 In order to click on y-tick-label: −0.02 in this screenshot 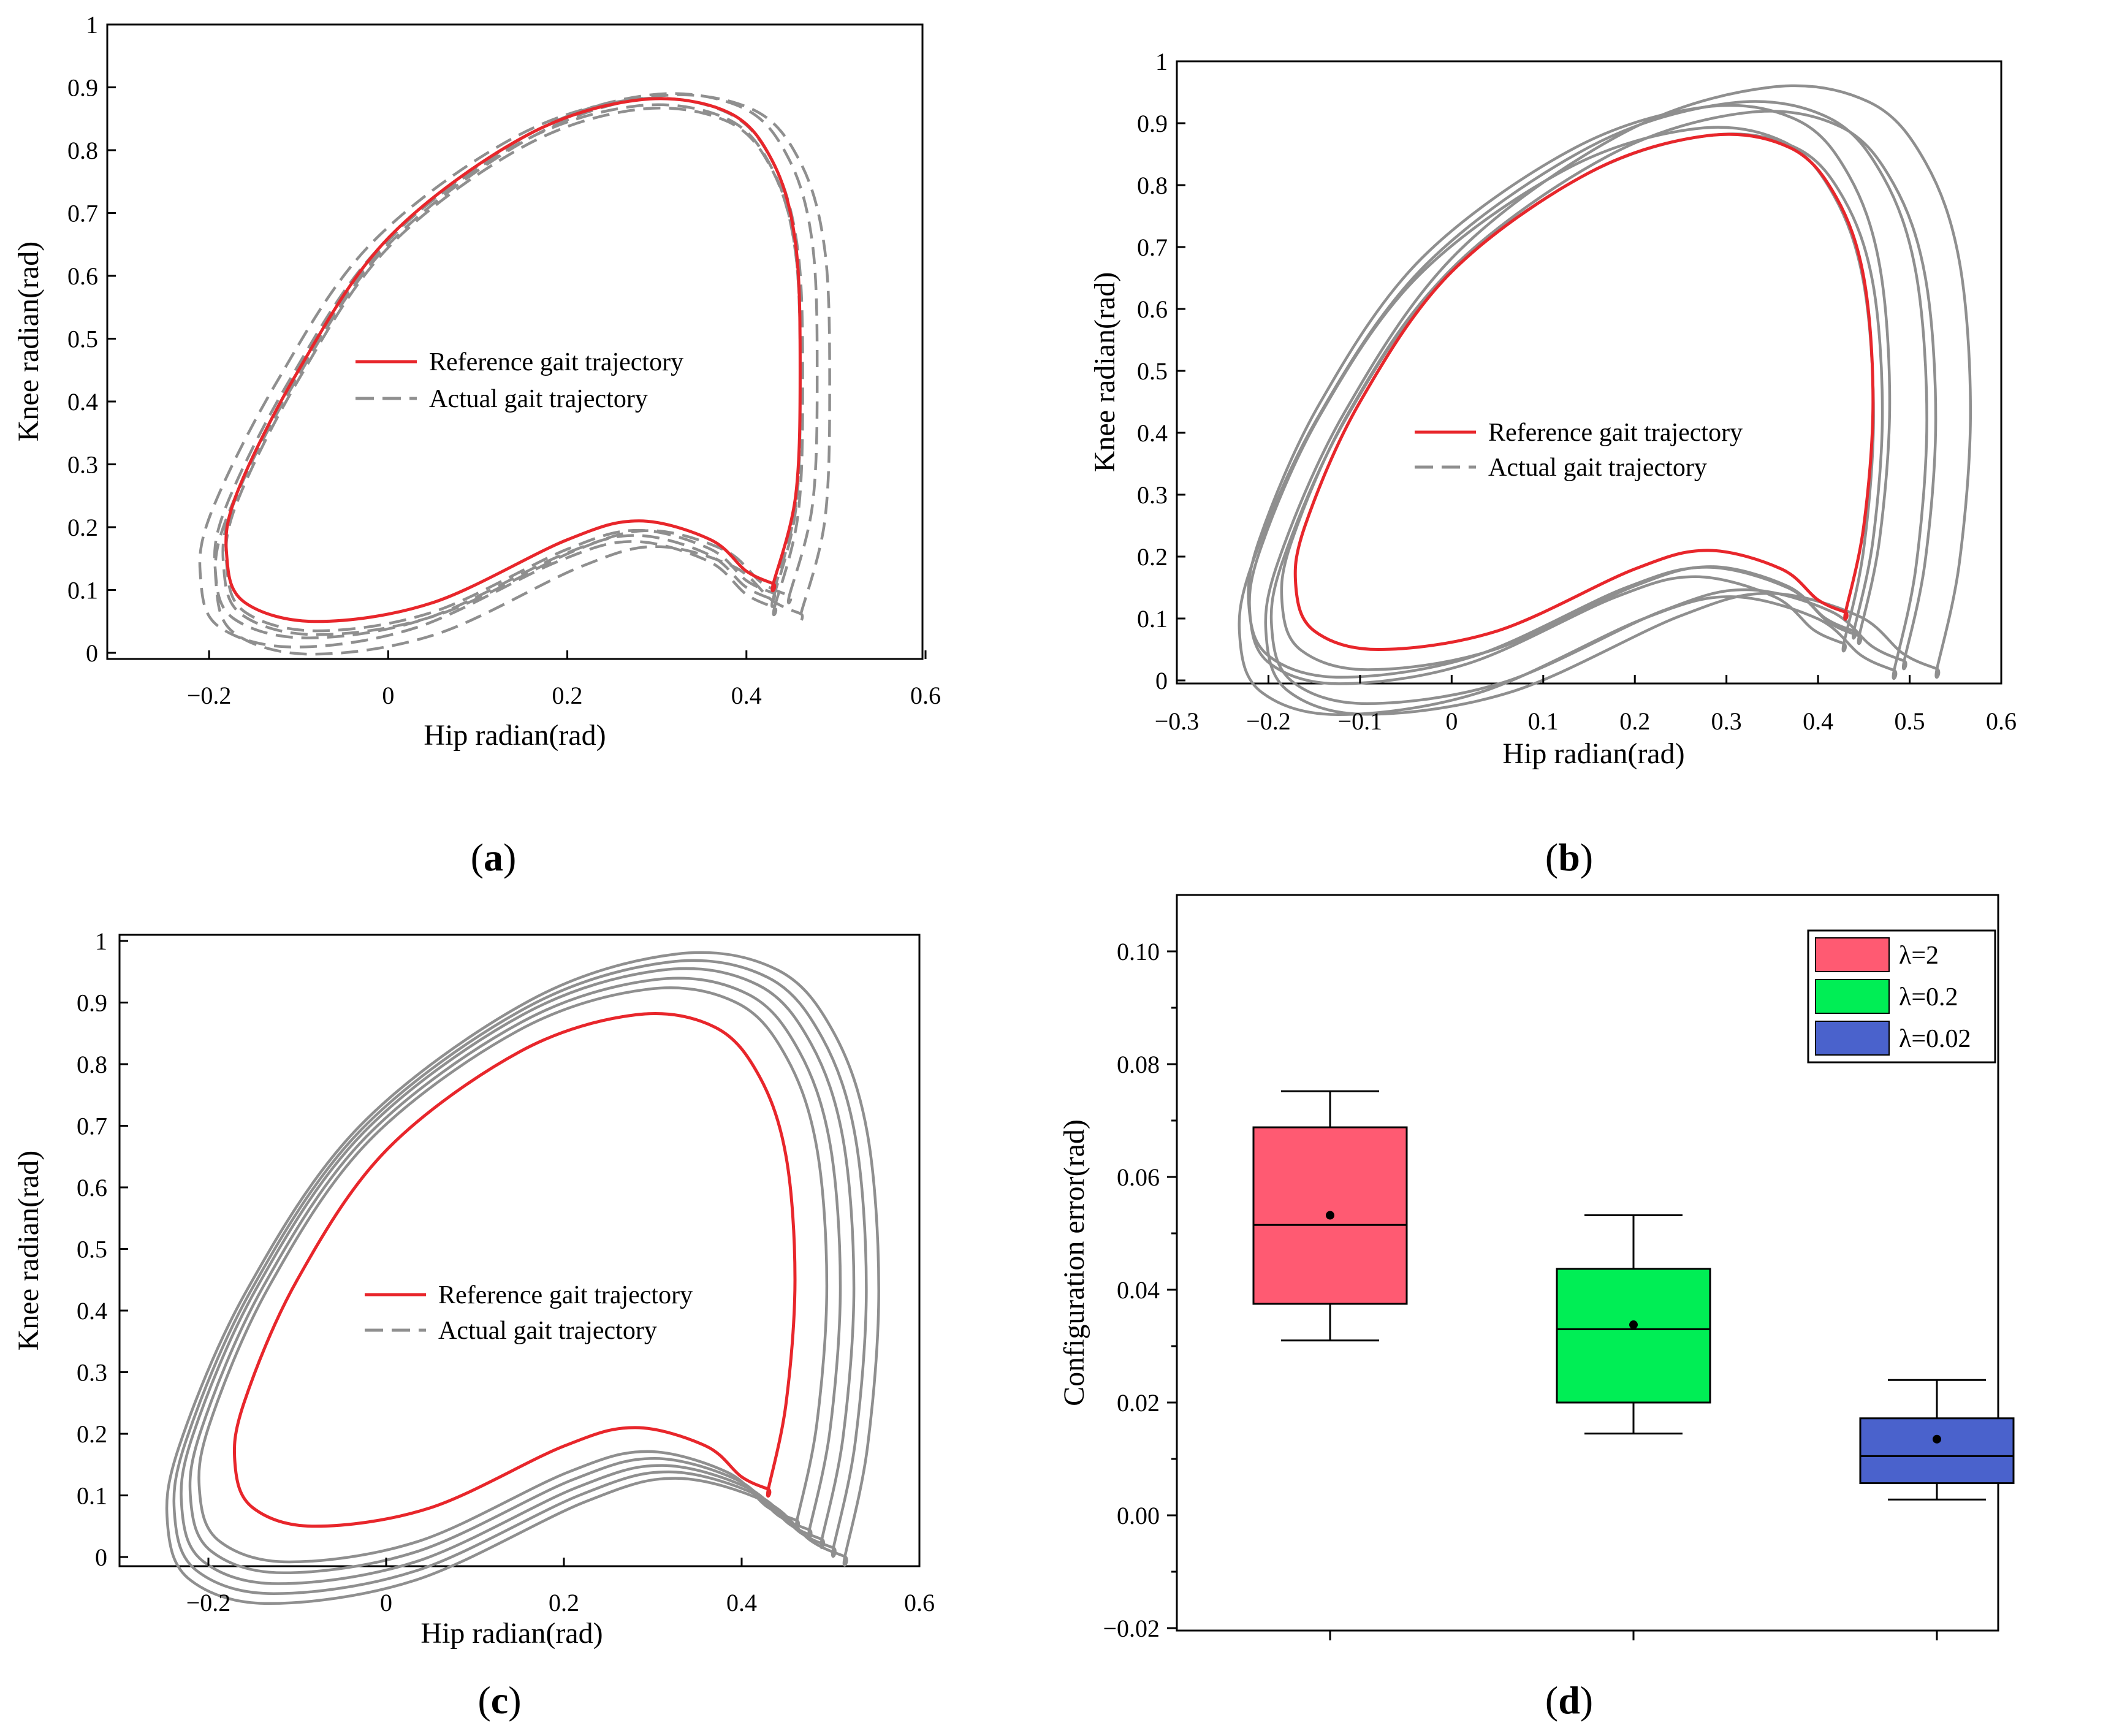, I will do `click(1131, 1628)`.